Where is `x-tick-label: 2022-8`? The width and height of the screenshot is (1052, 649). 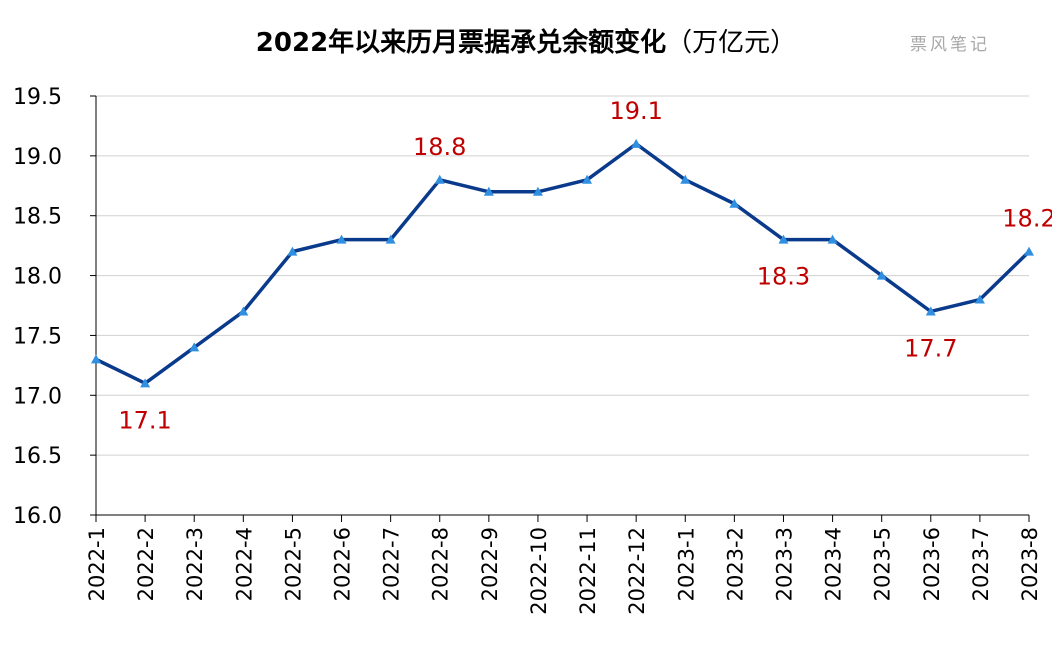 x-tick-label: 2022-8 is located at coordinates (441, 564).